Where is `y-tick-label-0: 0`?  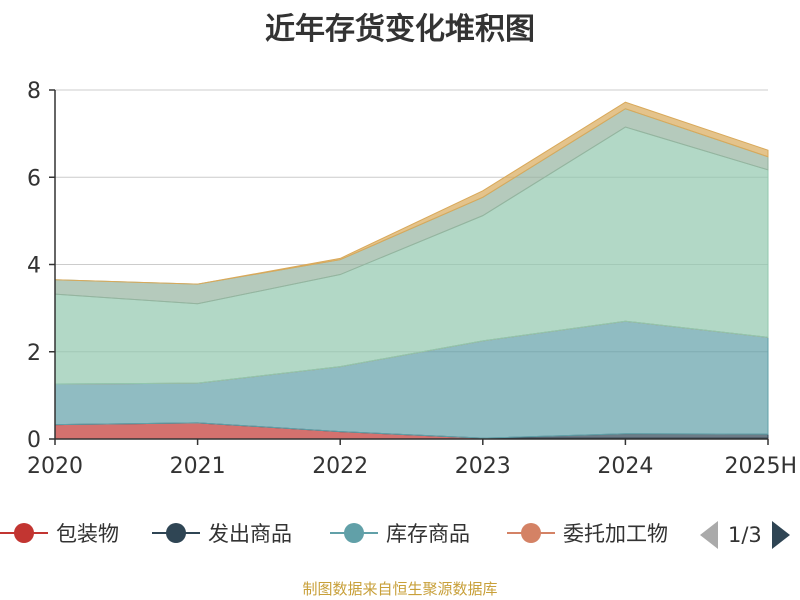 y-tick-label-0: 0 is located at coordinates (34, 440).